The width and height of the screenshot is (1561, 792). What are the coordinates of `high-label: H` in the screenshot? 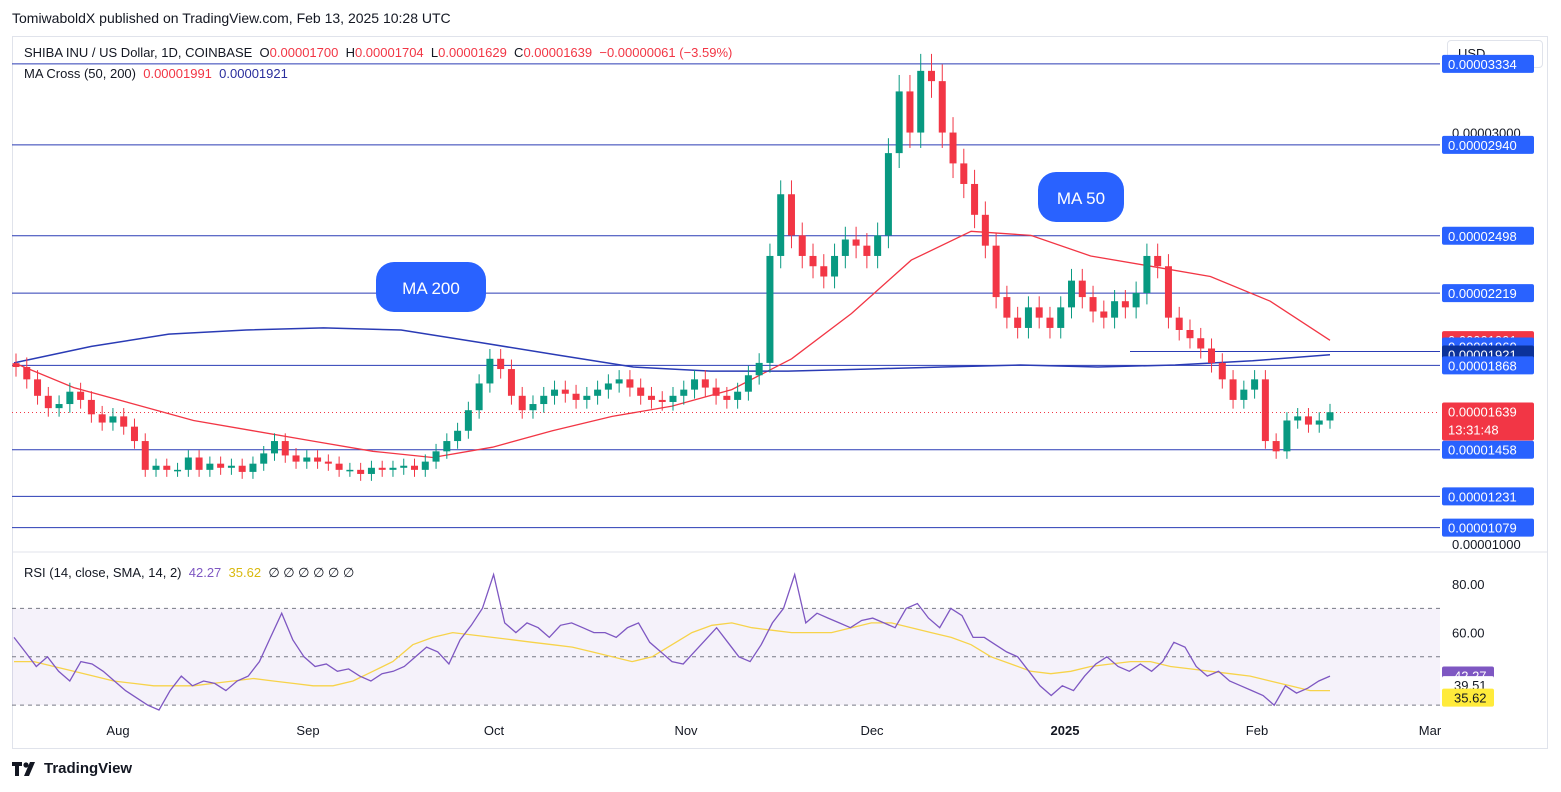 It's located at (350, 52).